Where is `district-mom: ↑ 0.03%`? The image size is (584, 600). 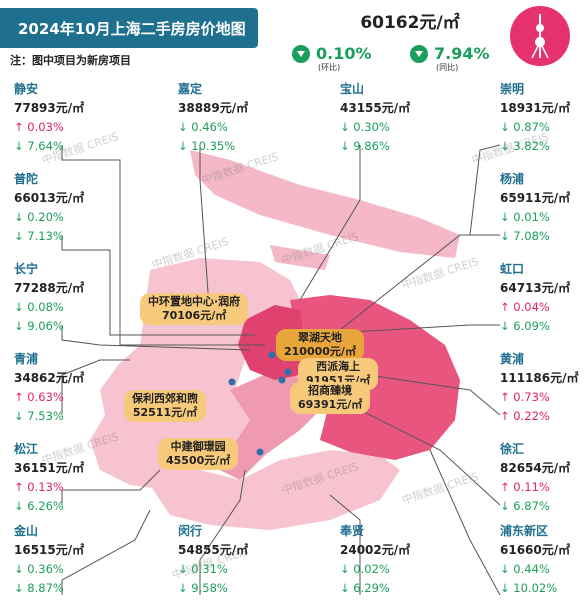 district-mom: ↑ 0.03% is located at coordinates (39, 127).